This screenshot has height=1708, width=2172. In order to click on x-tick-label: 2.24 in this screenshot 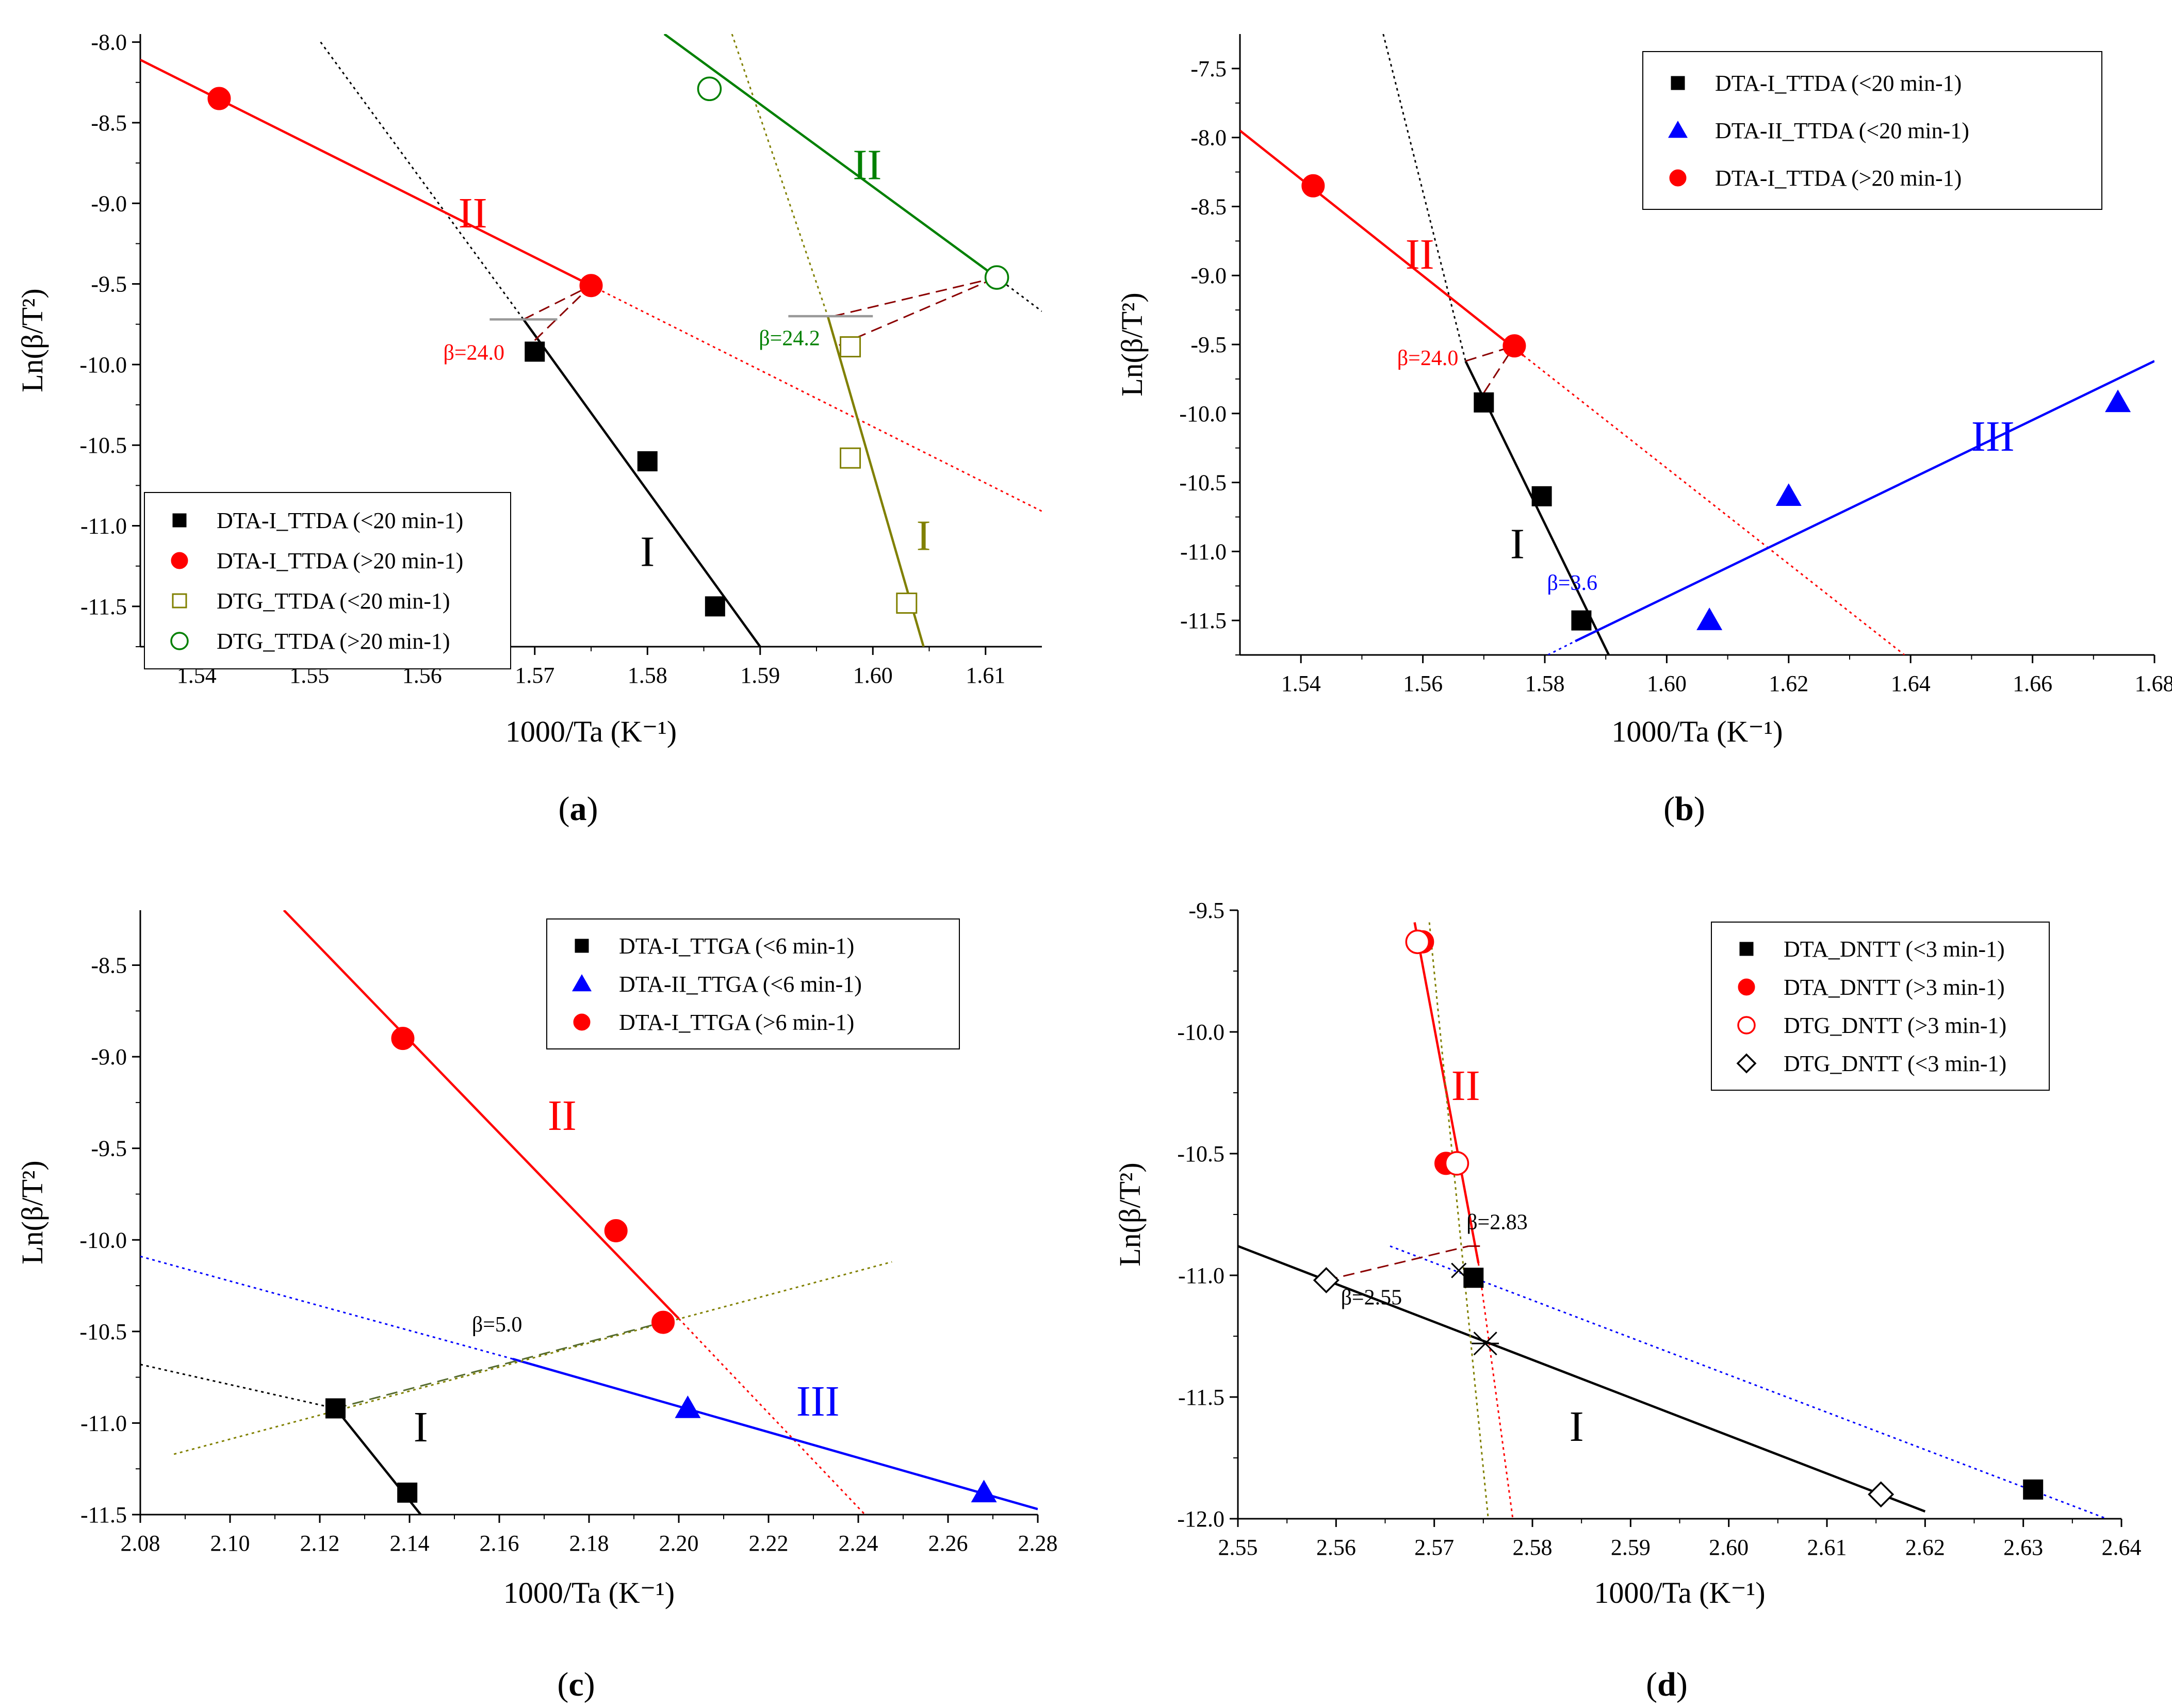, I will do `click(859, 1543)`.